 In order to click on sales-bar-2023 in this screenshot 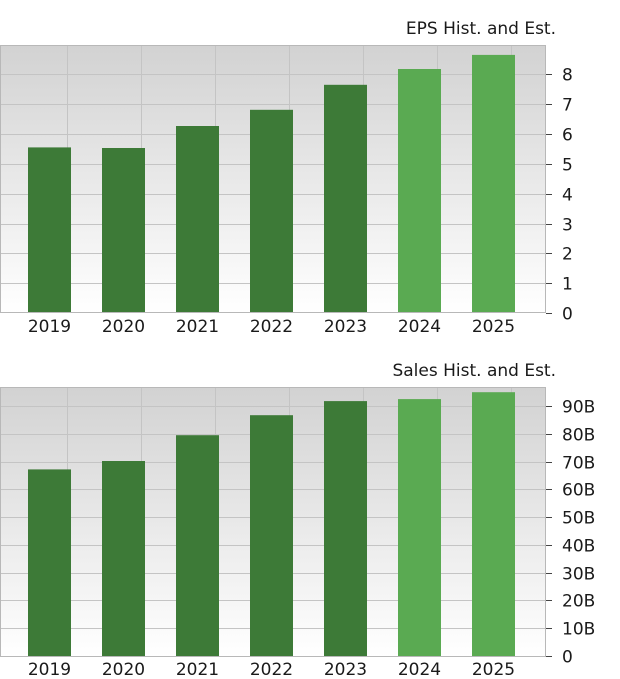, I will do `click(345, 528)`.